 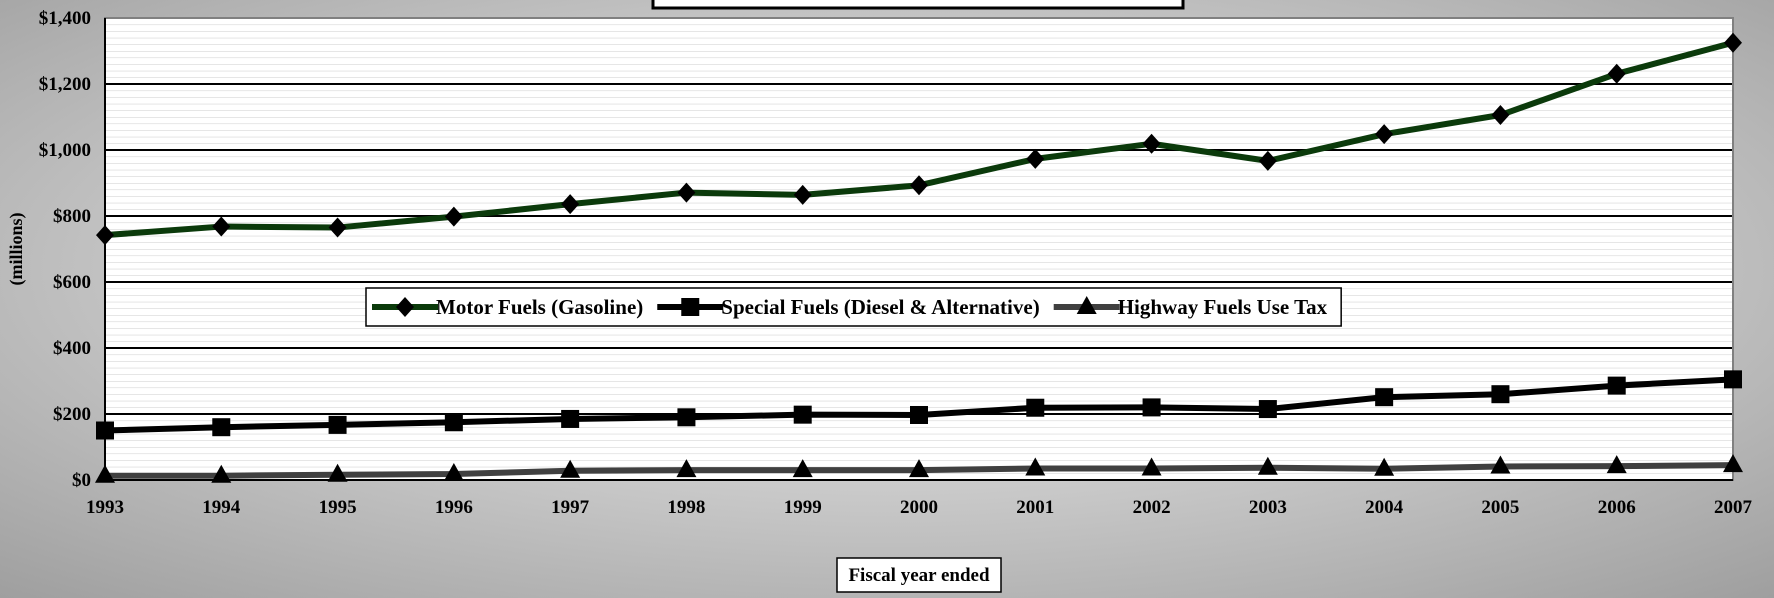 I want to click on legend-label: Motor Fuels (Gasoline), so click(x=539, y=307).